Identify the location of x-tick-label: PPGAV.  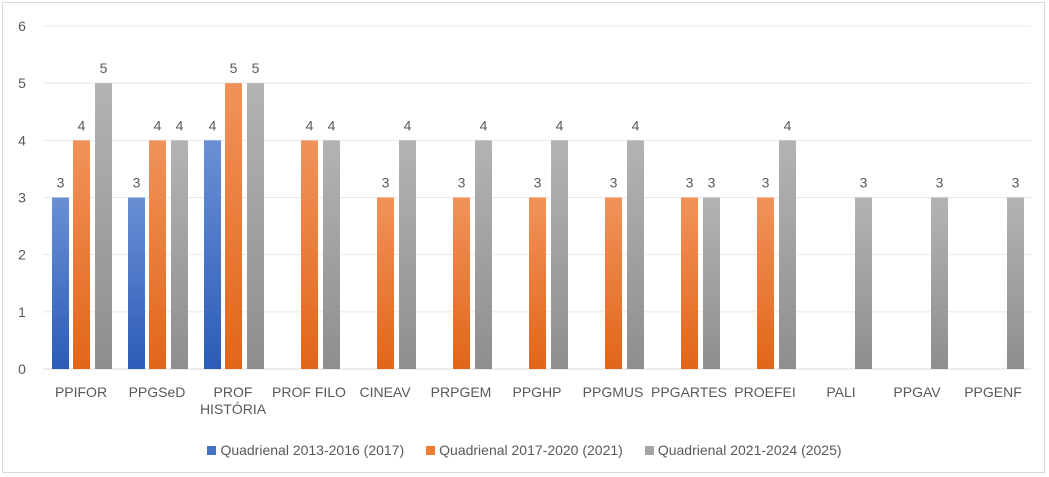
(917, 392).